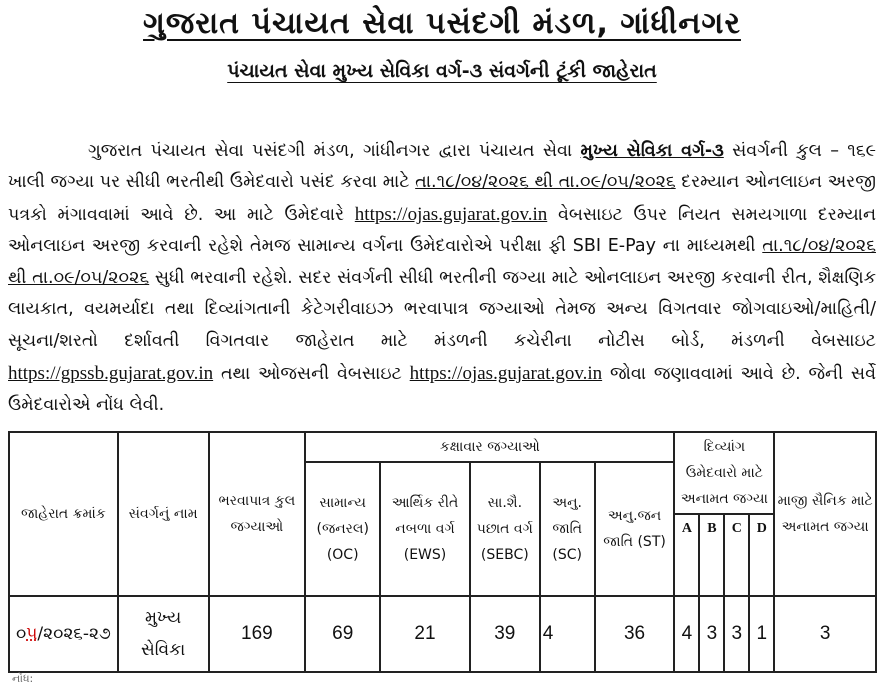  What do you see at coordinates (490, 447) in the screenshot?
I see `header-category-group: કક્ષાવાર જગ્યાઓ` at bounding box center [490, 447].